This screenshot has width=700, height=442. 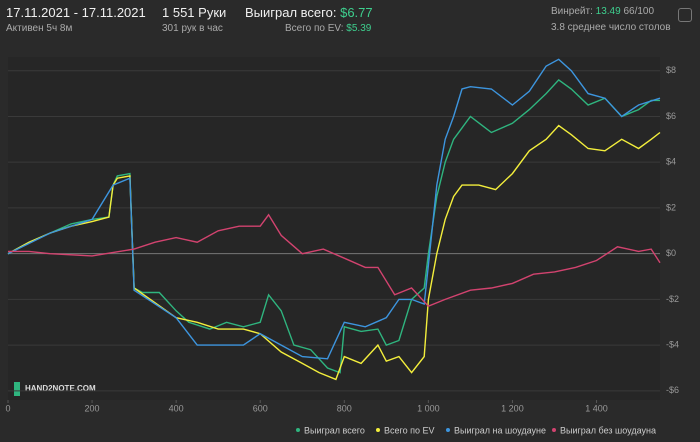 I want to click on y-tick-label: $0, so click(x=671, y=253).